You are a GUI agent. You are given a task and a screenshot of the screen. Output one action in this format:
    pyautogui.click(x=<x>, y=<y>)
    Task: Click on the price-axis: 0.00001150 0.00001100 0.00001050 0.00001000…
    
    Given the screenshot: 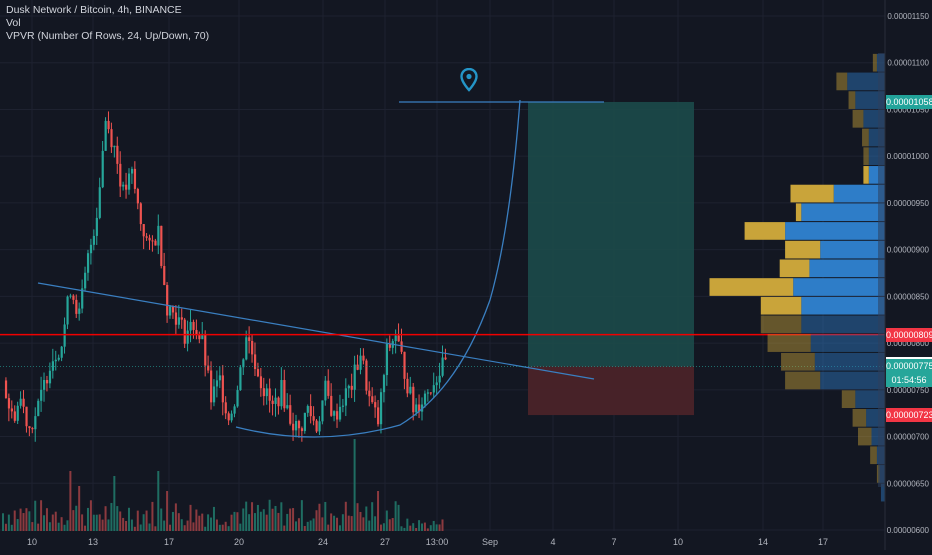 What is the action you would take?
    pyautogui.click(x=907, y=275)
    